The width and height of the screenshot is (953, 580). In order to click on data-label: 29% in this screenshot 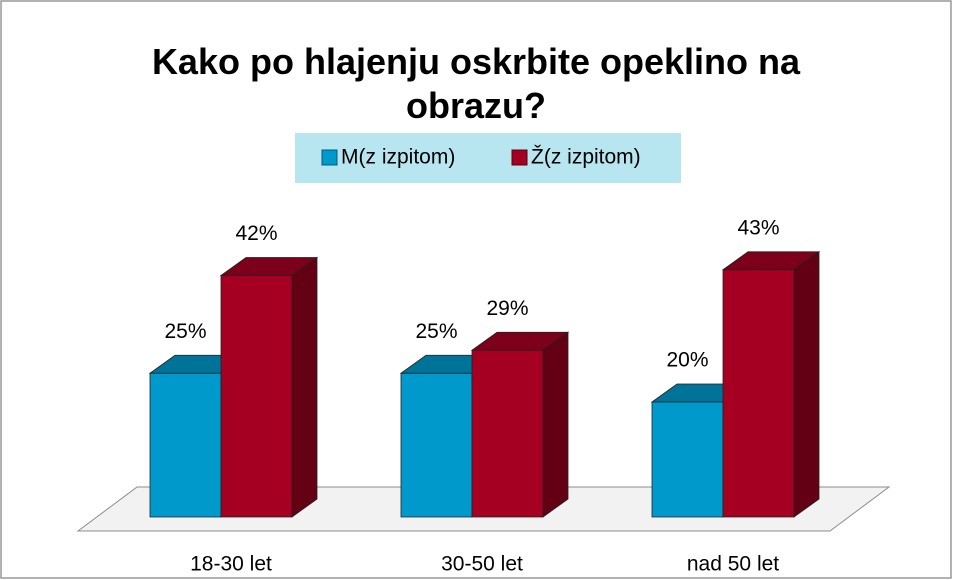, I will do `click(507, 308)`.